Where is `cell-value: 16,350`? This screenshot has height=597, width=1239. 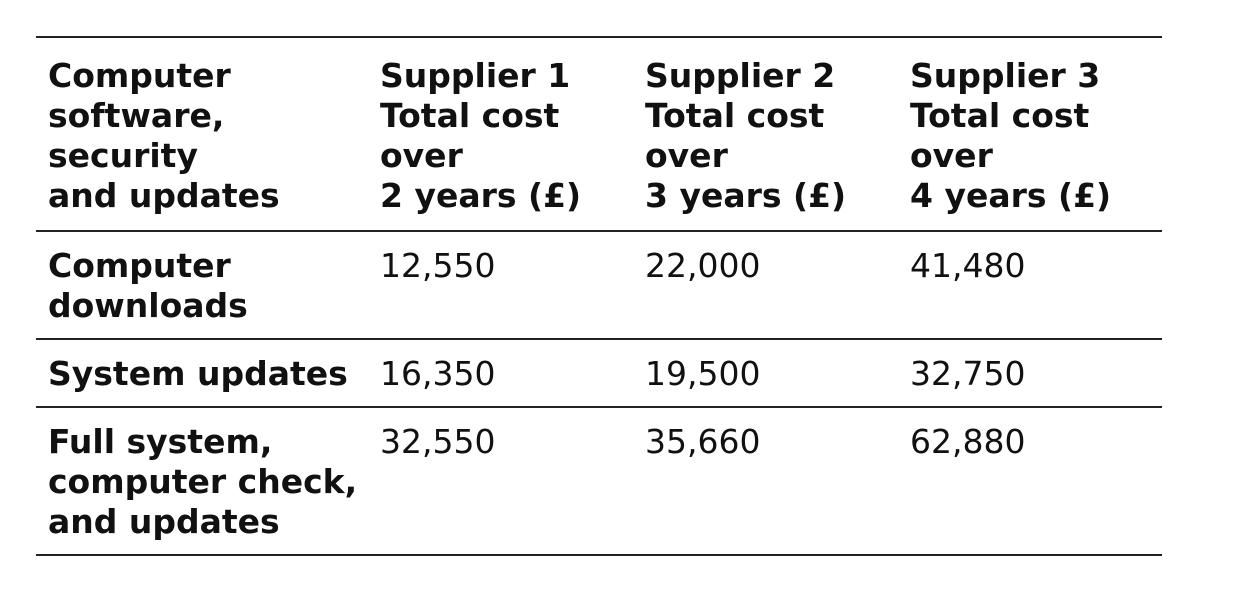
cell-value: 16,350 is located at coordinates (438, 373).